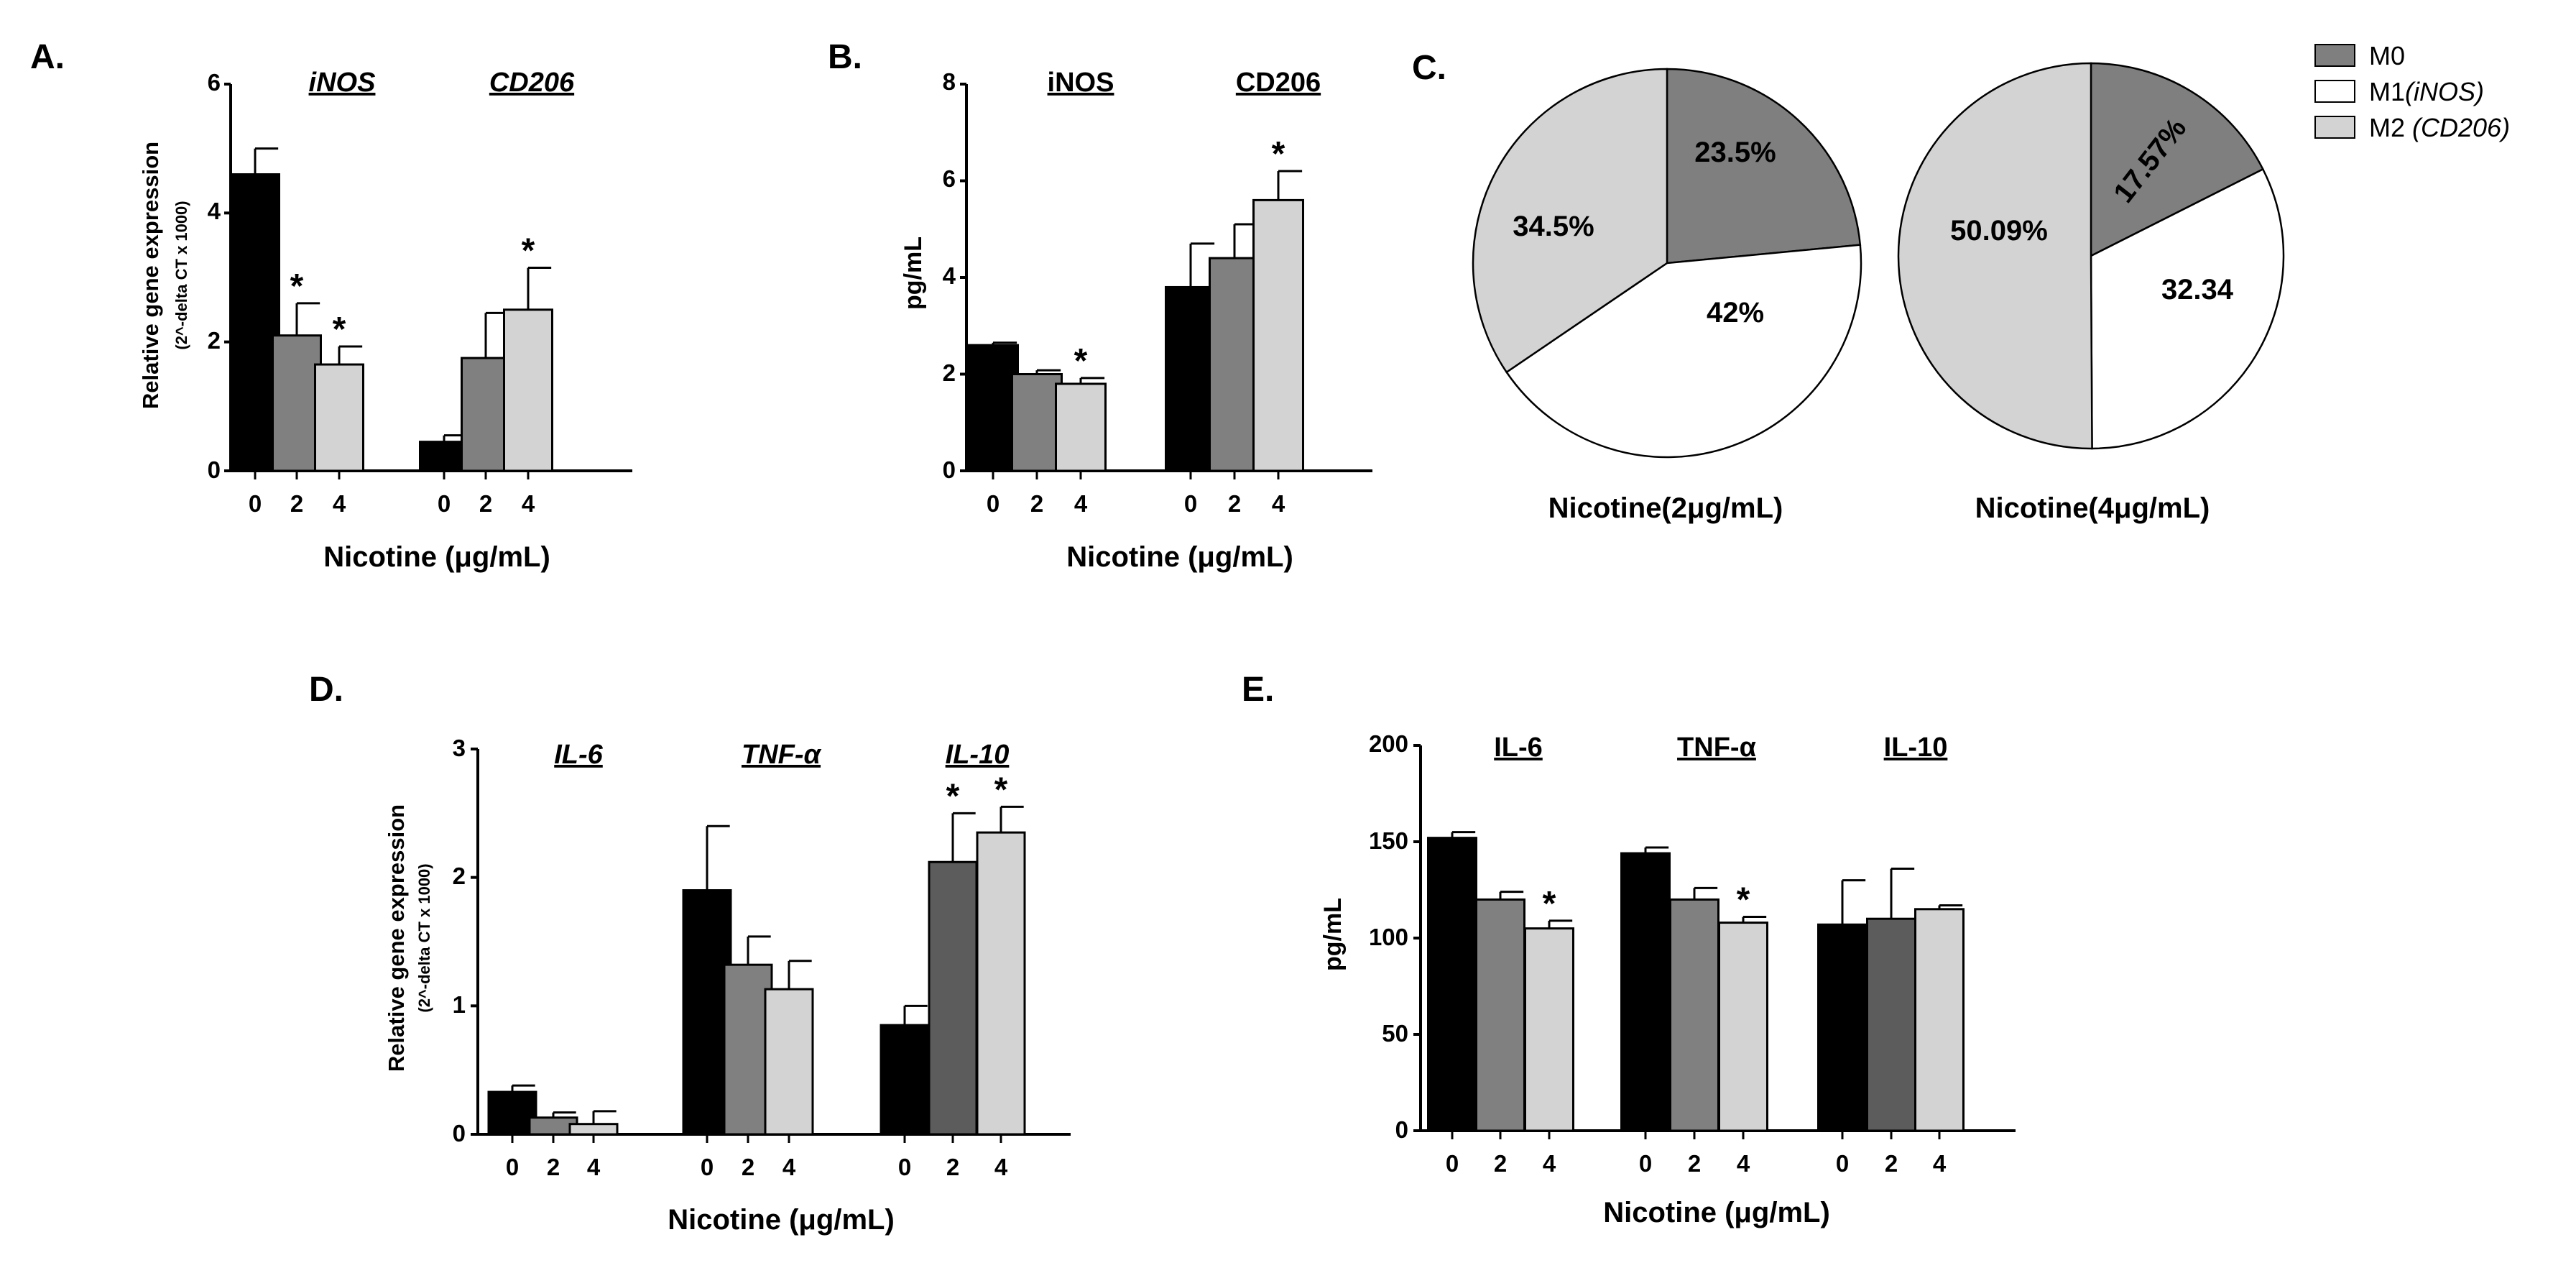  What do you see at coordinates (436, 557) in the screenshot?
I see `panel-a-xlabel: Nicotine (μg/mL)` at bounding box center [436, 557].